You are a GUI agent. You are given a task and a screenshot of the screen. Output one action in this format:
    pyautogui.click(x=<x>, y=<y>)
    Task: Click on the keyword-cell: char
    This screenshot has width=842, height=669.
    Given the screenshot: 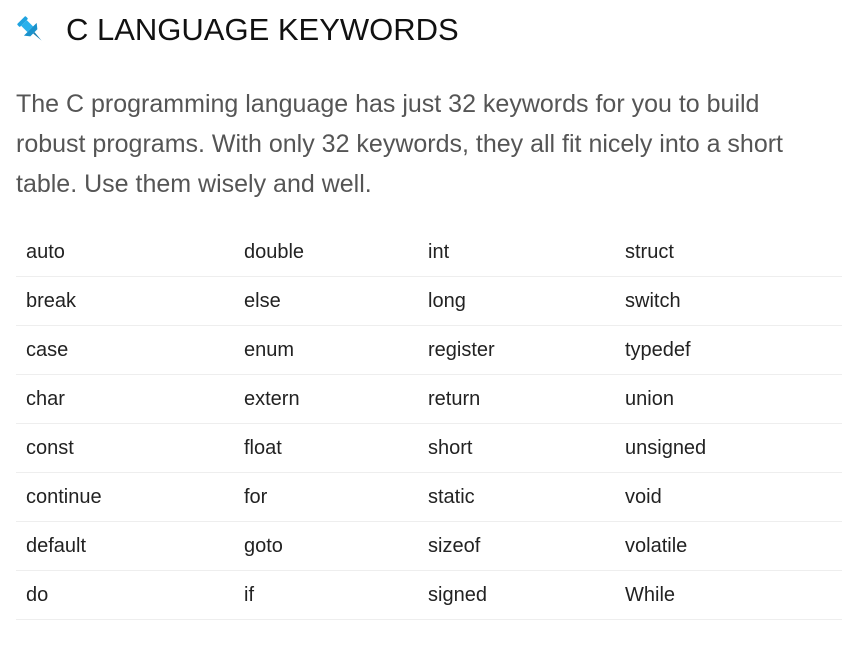 What is the action you would take?
    pyautogui.click(x=125, y=399)
    